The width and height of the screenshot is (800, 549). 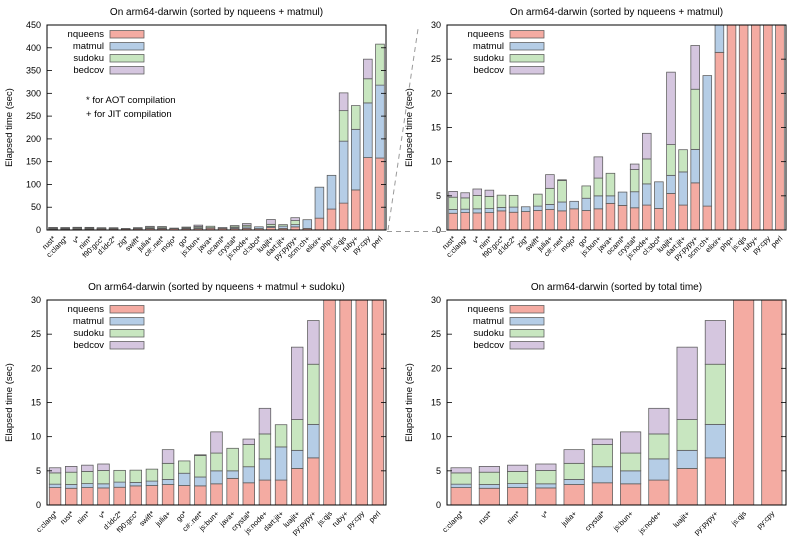 What do you see at coordinates (595, 521) in the screenshot?
I see `x-category-label: crystal*` at bounding box center [595, 521].